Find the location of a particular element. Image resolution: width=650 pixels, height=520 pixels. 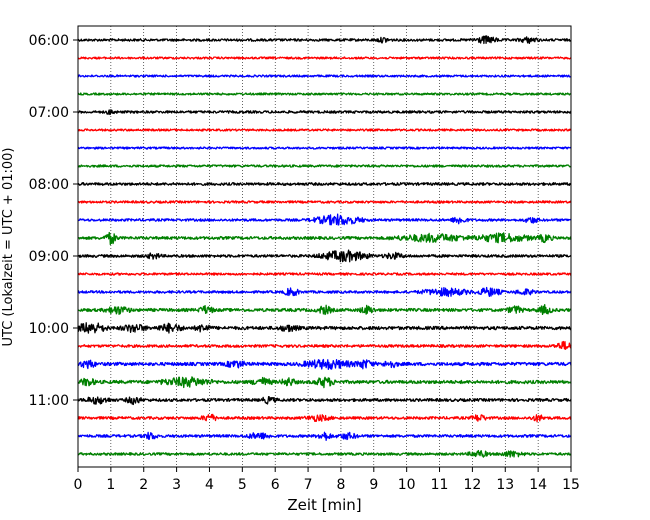

y-tick-label: 06:00 is located at coordinates (49, 41).